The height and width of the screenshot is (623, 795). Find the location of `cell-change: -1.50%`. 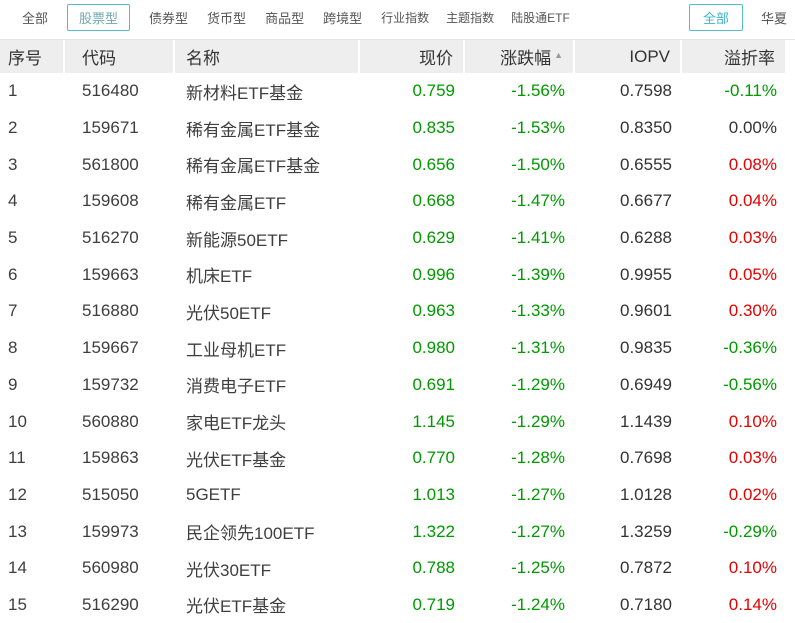

cell-change: -1.50% is located at coordinates (538, 164).